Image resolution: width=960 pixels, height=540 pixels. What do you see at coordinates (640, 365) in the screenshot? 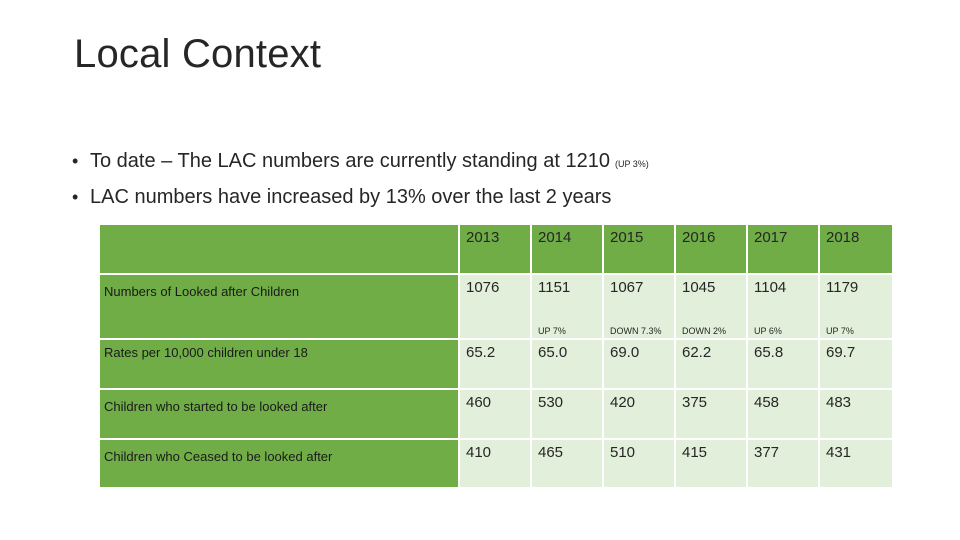
I see `table-cell: 69.0` at bounding box center [640, 365].